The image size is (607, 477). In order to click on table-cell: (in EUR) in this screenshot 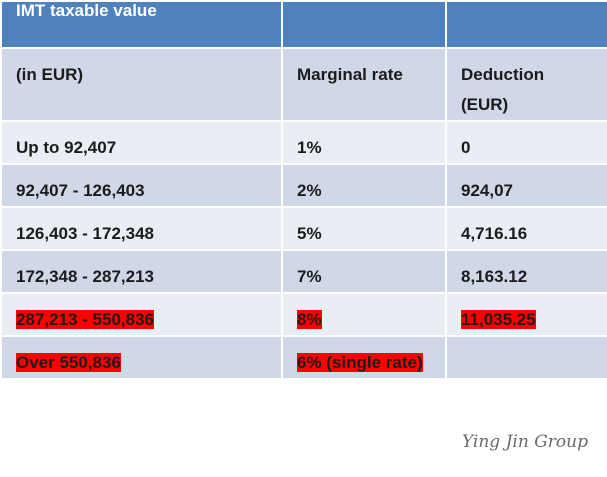, I will do `click(141, 84)`.